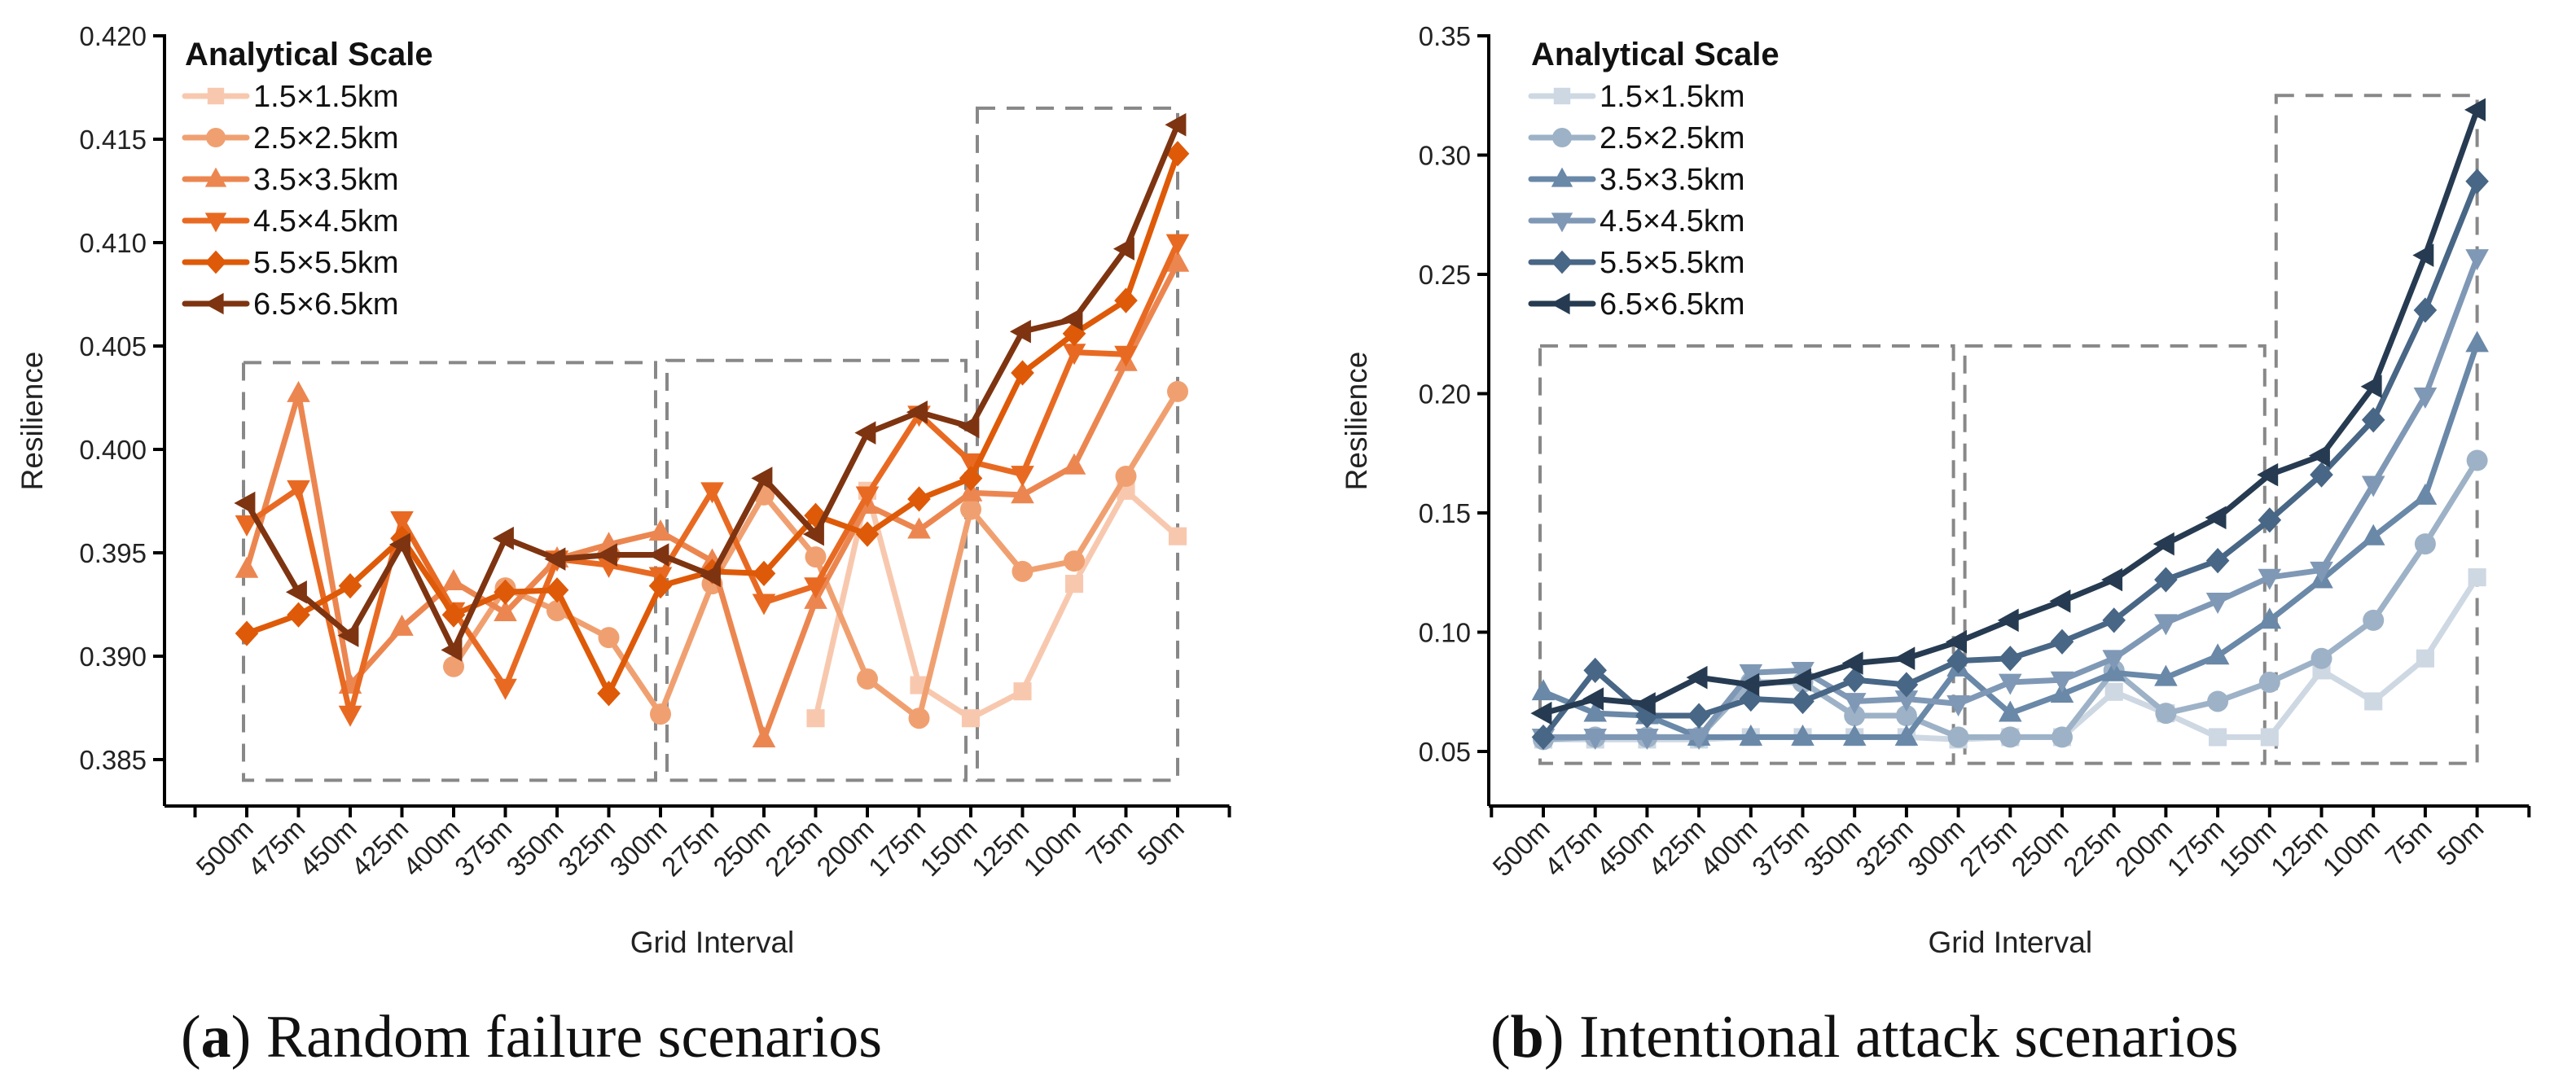 This screenshot has height=1082, width=2576. I want to click on x-tick-label: 350m, so click(1833, 848).